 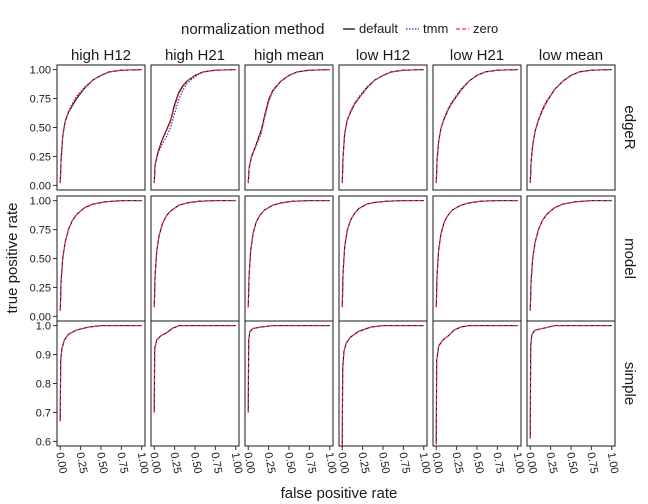 I want to click on legend-title: normalization method, so click(x=252, y=29).